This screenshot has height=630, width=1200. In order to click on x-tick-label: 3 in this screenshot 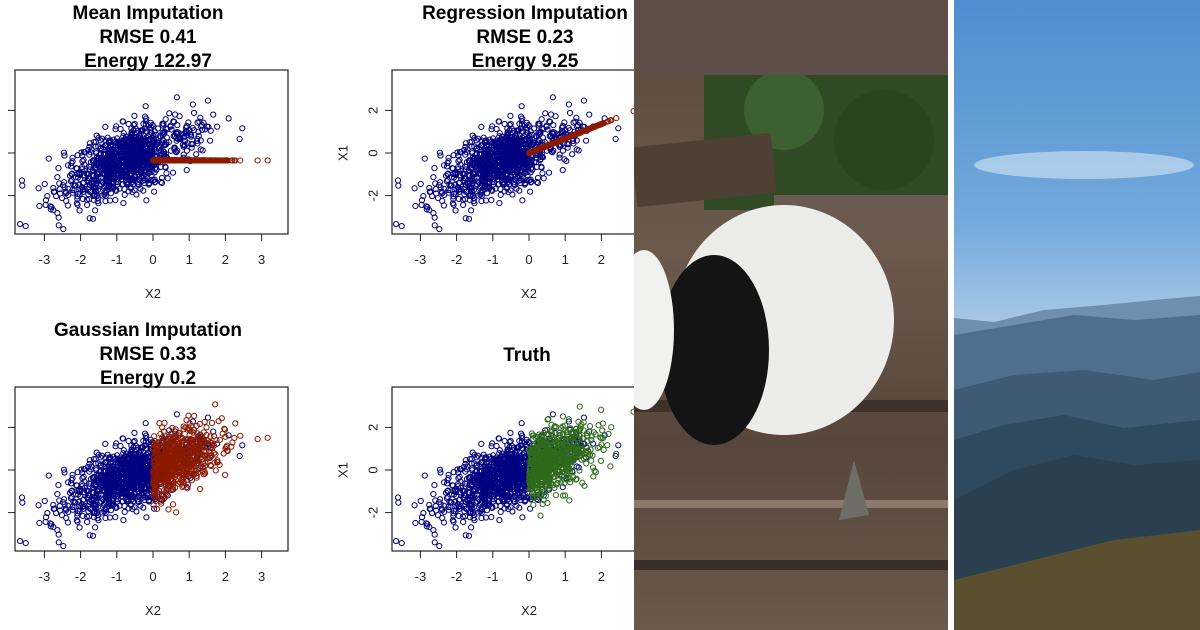, I will do `click(261, 259)`.